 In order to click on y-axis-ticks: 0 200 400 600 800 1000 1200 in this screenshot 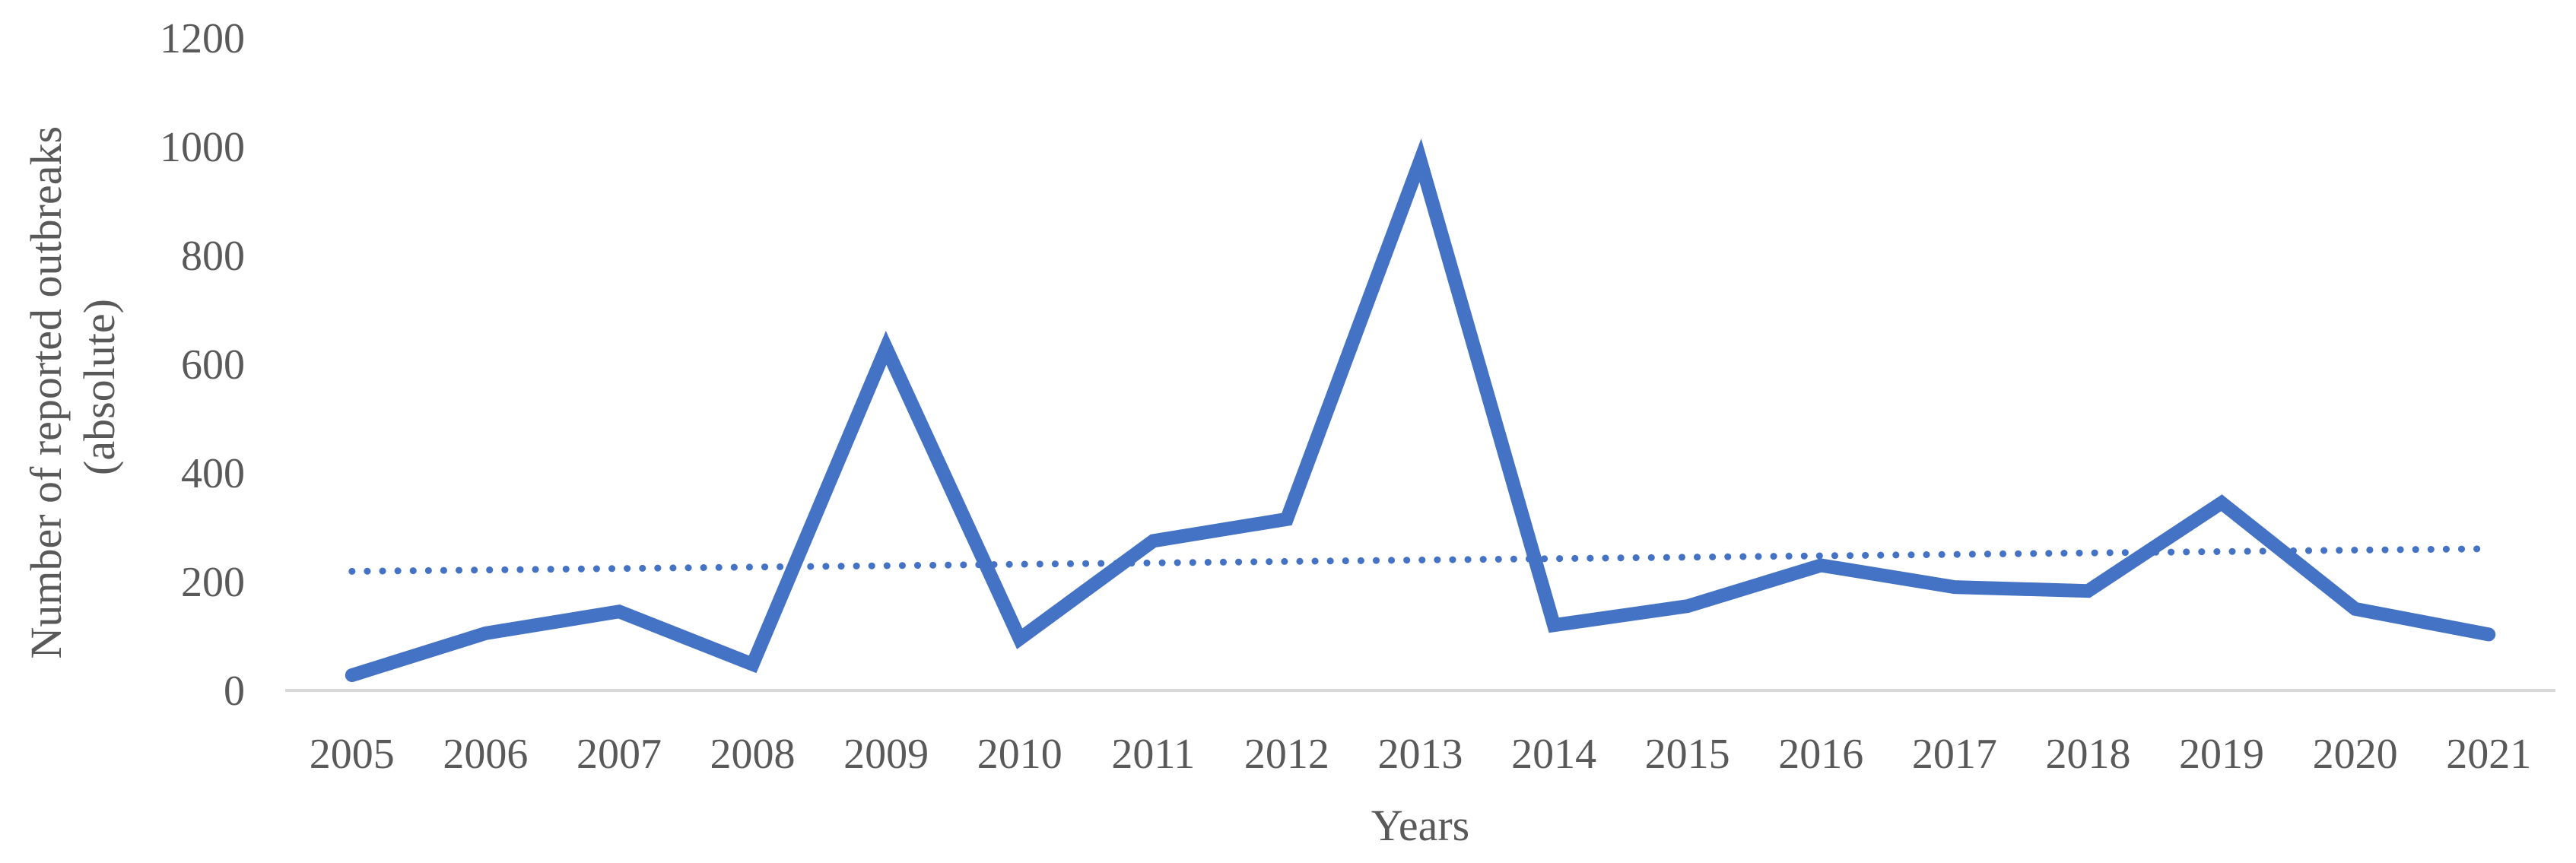, I will do `click(202, 365)`.